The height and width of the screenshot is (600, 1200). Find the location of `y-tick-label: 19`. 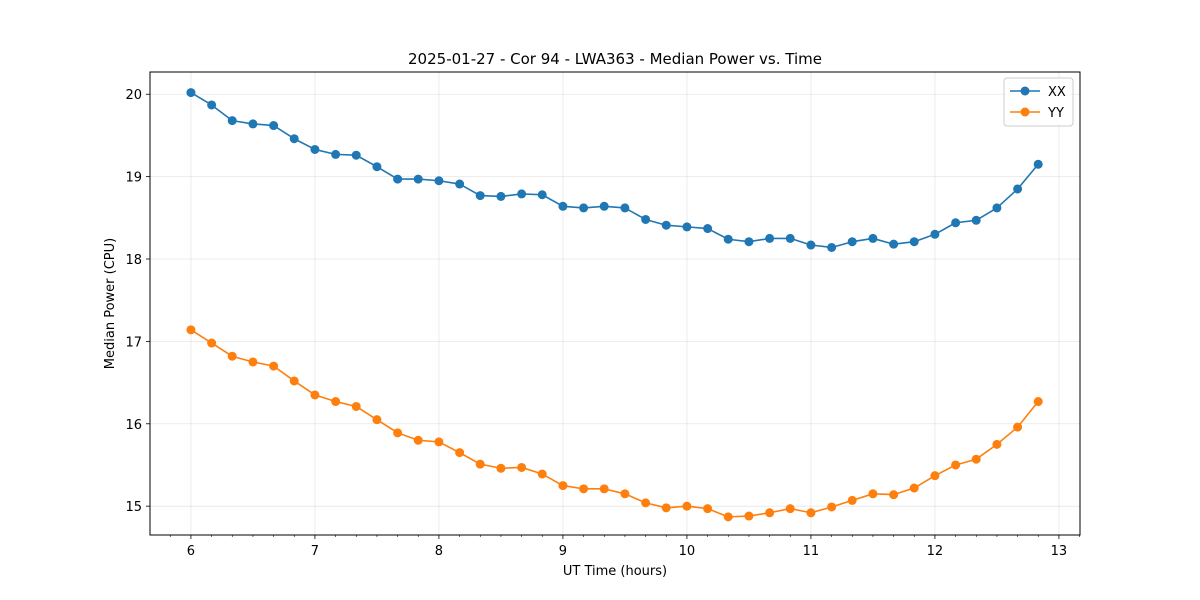

y-tick-label: 19 is located at coordinates (133, 178).